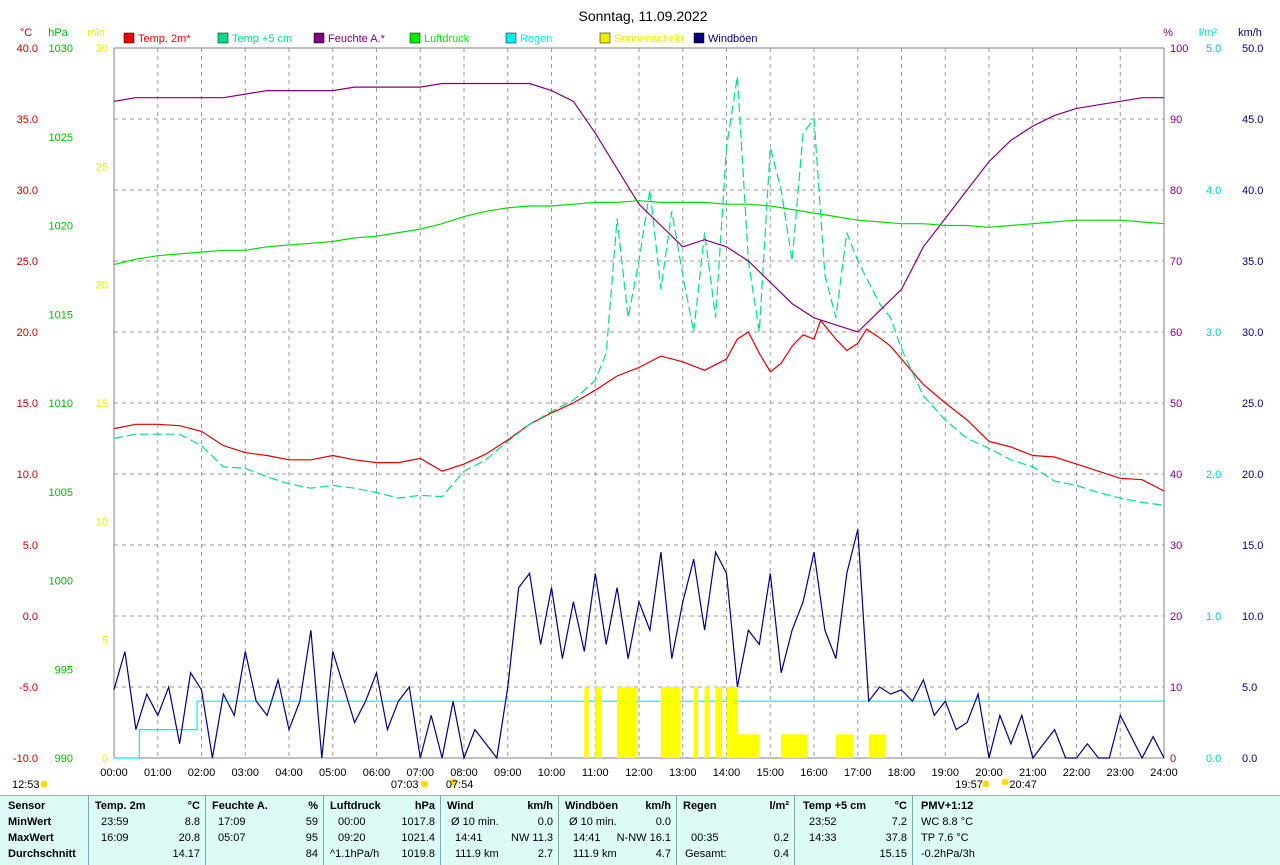 The width and height of the screenshot is (1280, 865). I want to click on axis-tick-humidity: 90, so click(1176, 120).